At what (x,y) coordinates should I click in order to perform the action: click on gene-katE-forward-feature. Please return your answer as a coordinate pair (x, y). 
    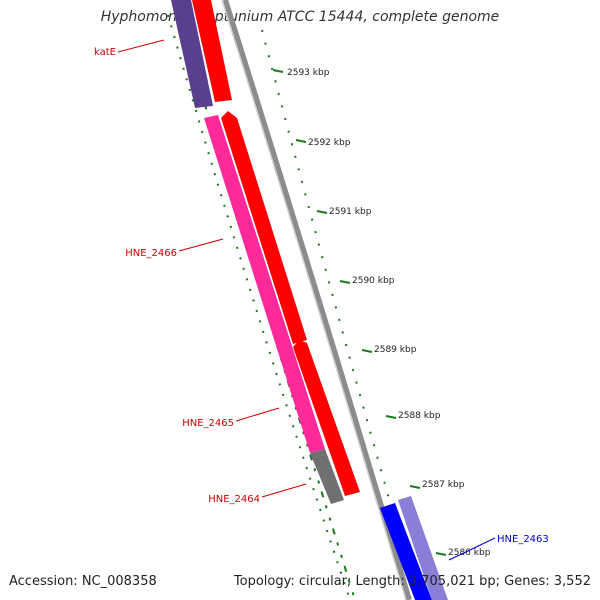
    Looking at the image, I should click on (212, 51).